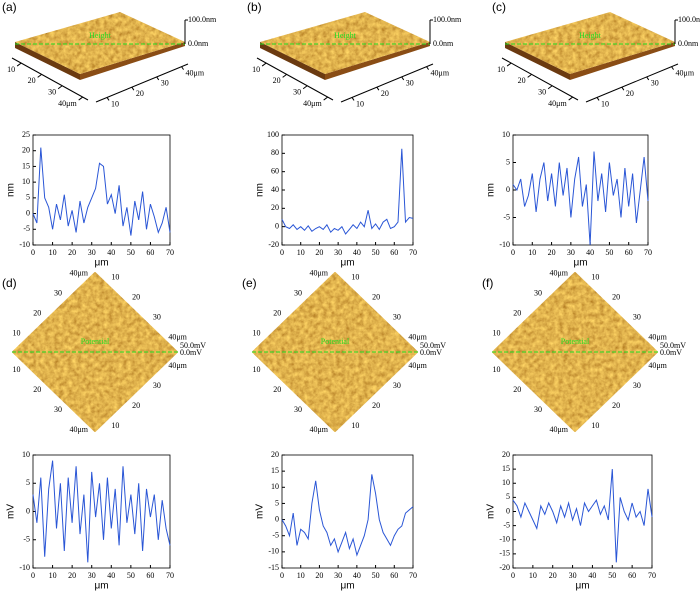  Describe the element at coordinates (254, 7) in the screenshot. I see `panel-label: (b)` at that location.